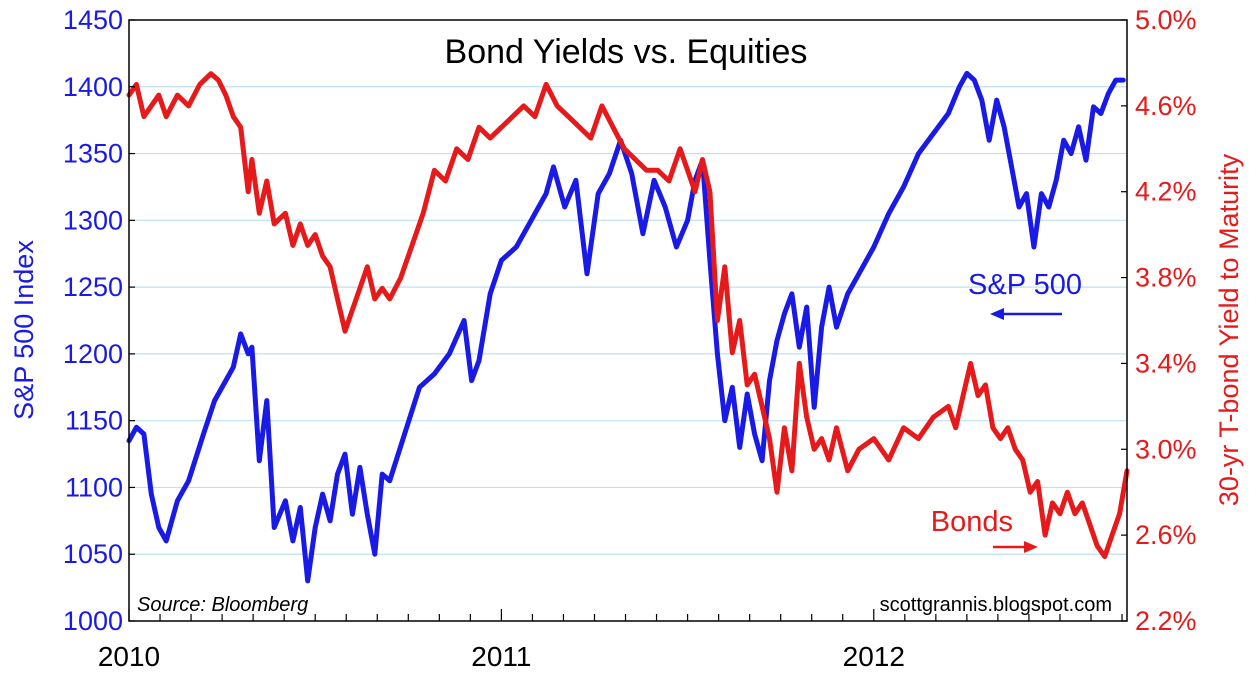 Image resolution: width=1256 pixels, height=676 pixels. Describe the element at coordinates (1166, 192) in the screenshot. I see `right-tick-label: 4.2%` at that location.